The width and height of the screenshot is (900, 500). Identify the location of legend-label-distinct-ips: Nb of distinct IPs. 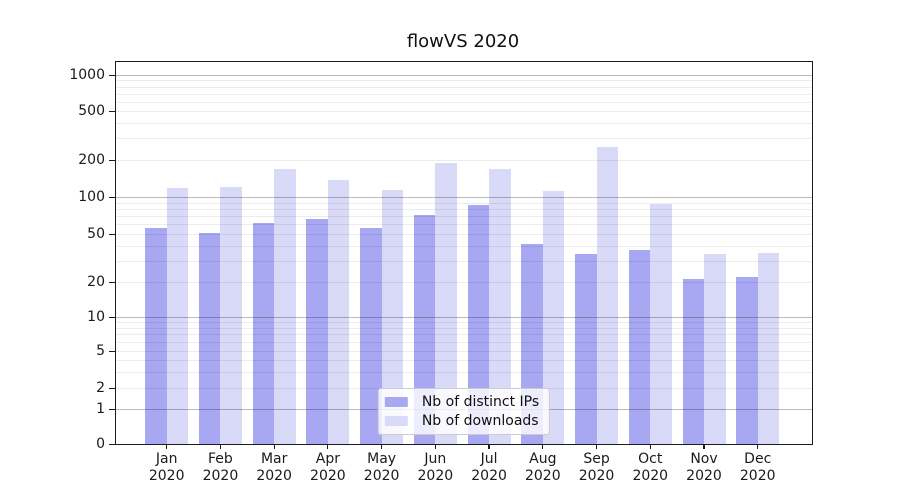
(480, 402).